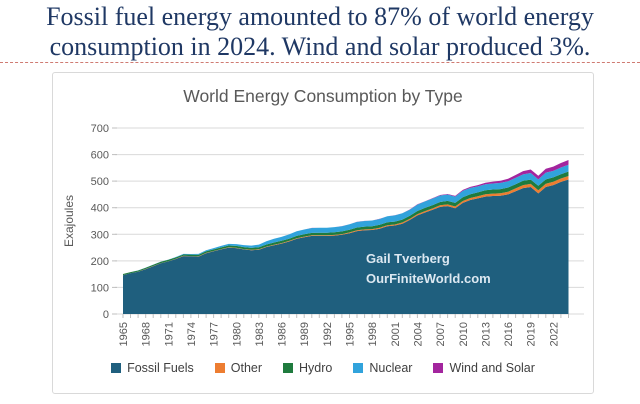  Describe the element at coordinates (428, 269) in the screenshot. I see `watermark: Gail Tverberg OurFiniteWorld.com` at that location.